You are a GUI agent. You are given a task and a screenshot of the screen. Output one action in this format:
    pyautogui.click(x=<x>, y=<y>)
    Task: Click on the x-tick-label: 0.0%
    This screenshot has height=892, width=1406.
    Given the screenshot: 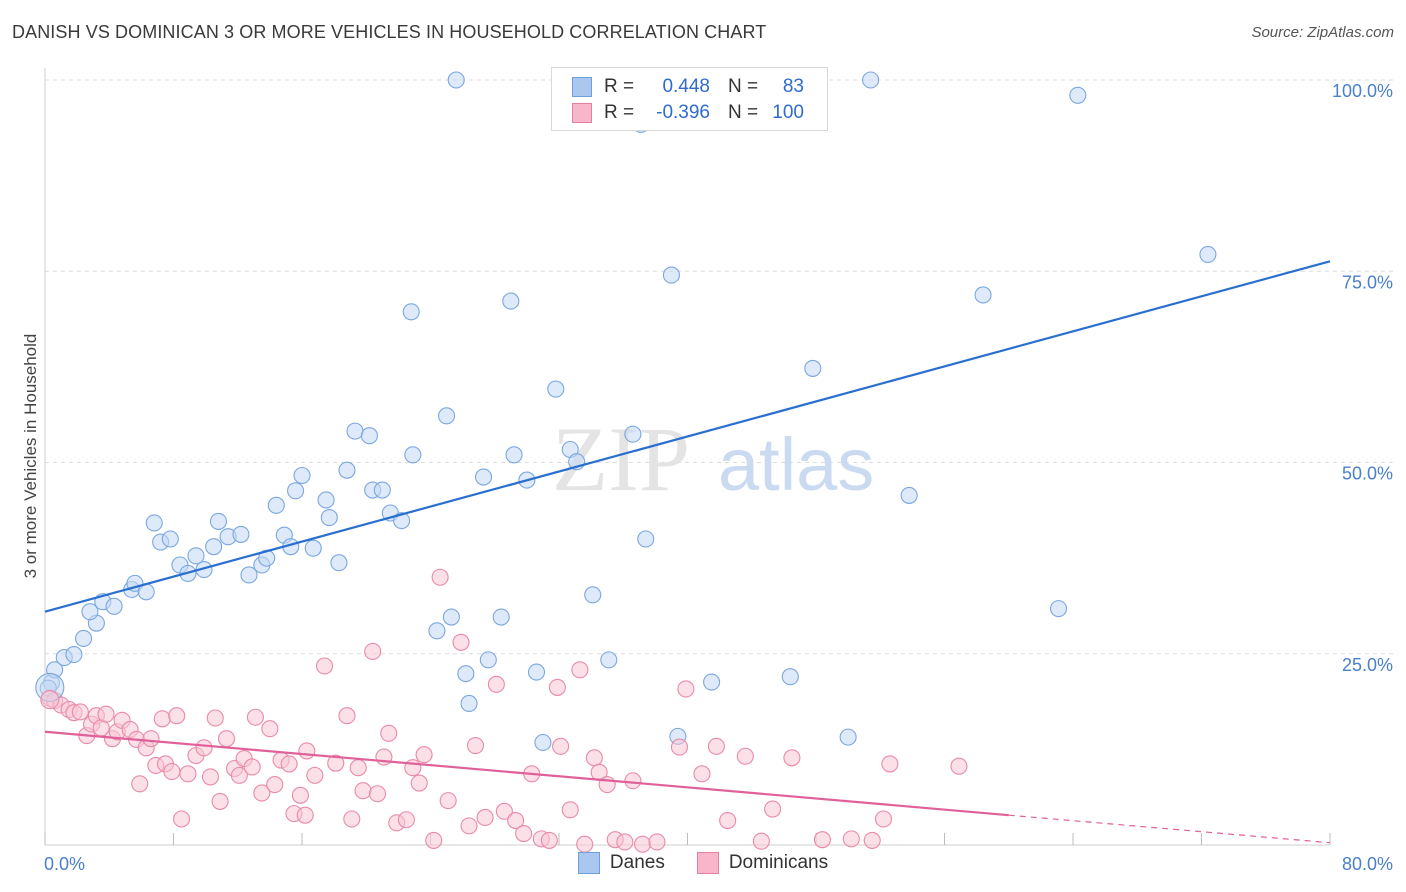 What is the action you would take?
    pyautogui.click(x=64, y=864)
    